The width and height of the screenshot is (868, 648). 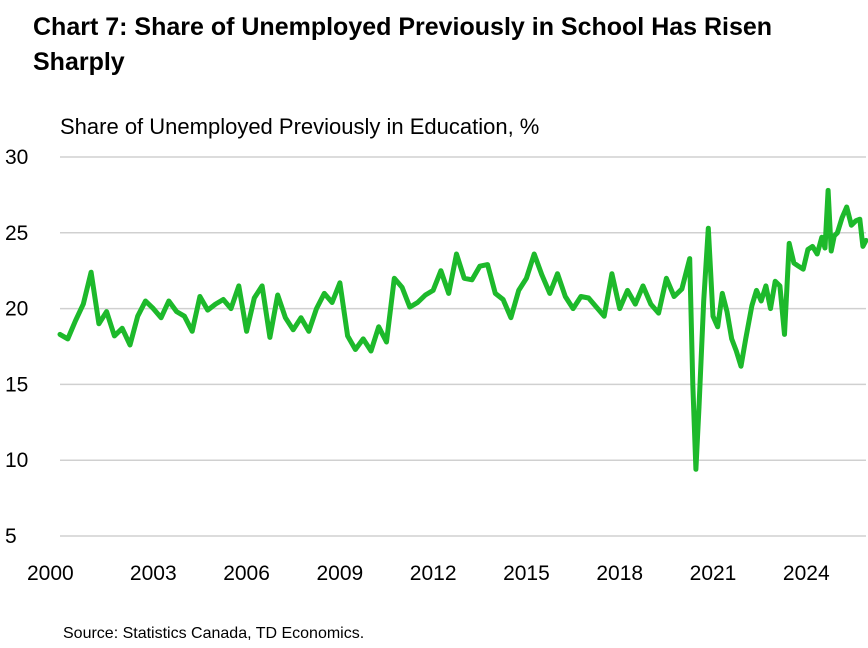 I want to click on y-tick-label: 15, so click(x=16, y=384).